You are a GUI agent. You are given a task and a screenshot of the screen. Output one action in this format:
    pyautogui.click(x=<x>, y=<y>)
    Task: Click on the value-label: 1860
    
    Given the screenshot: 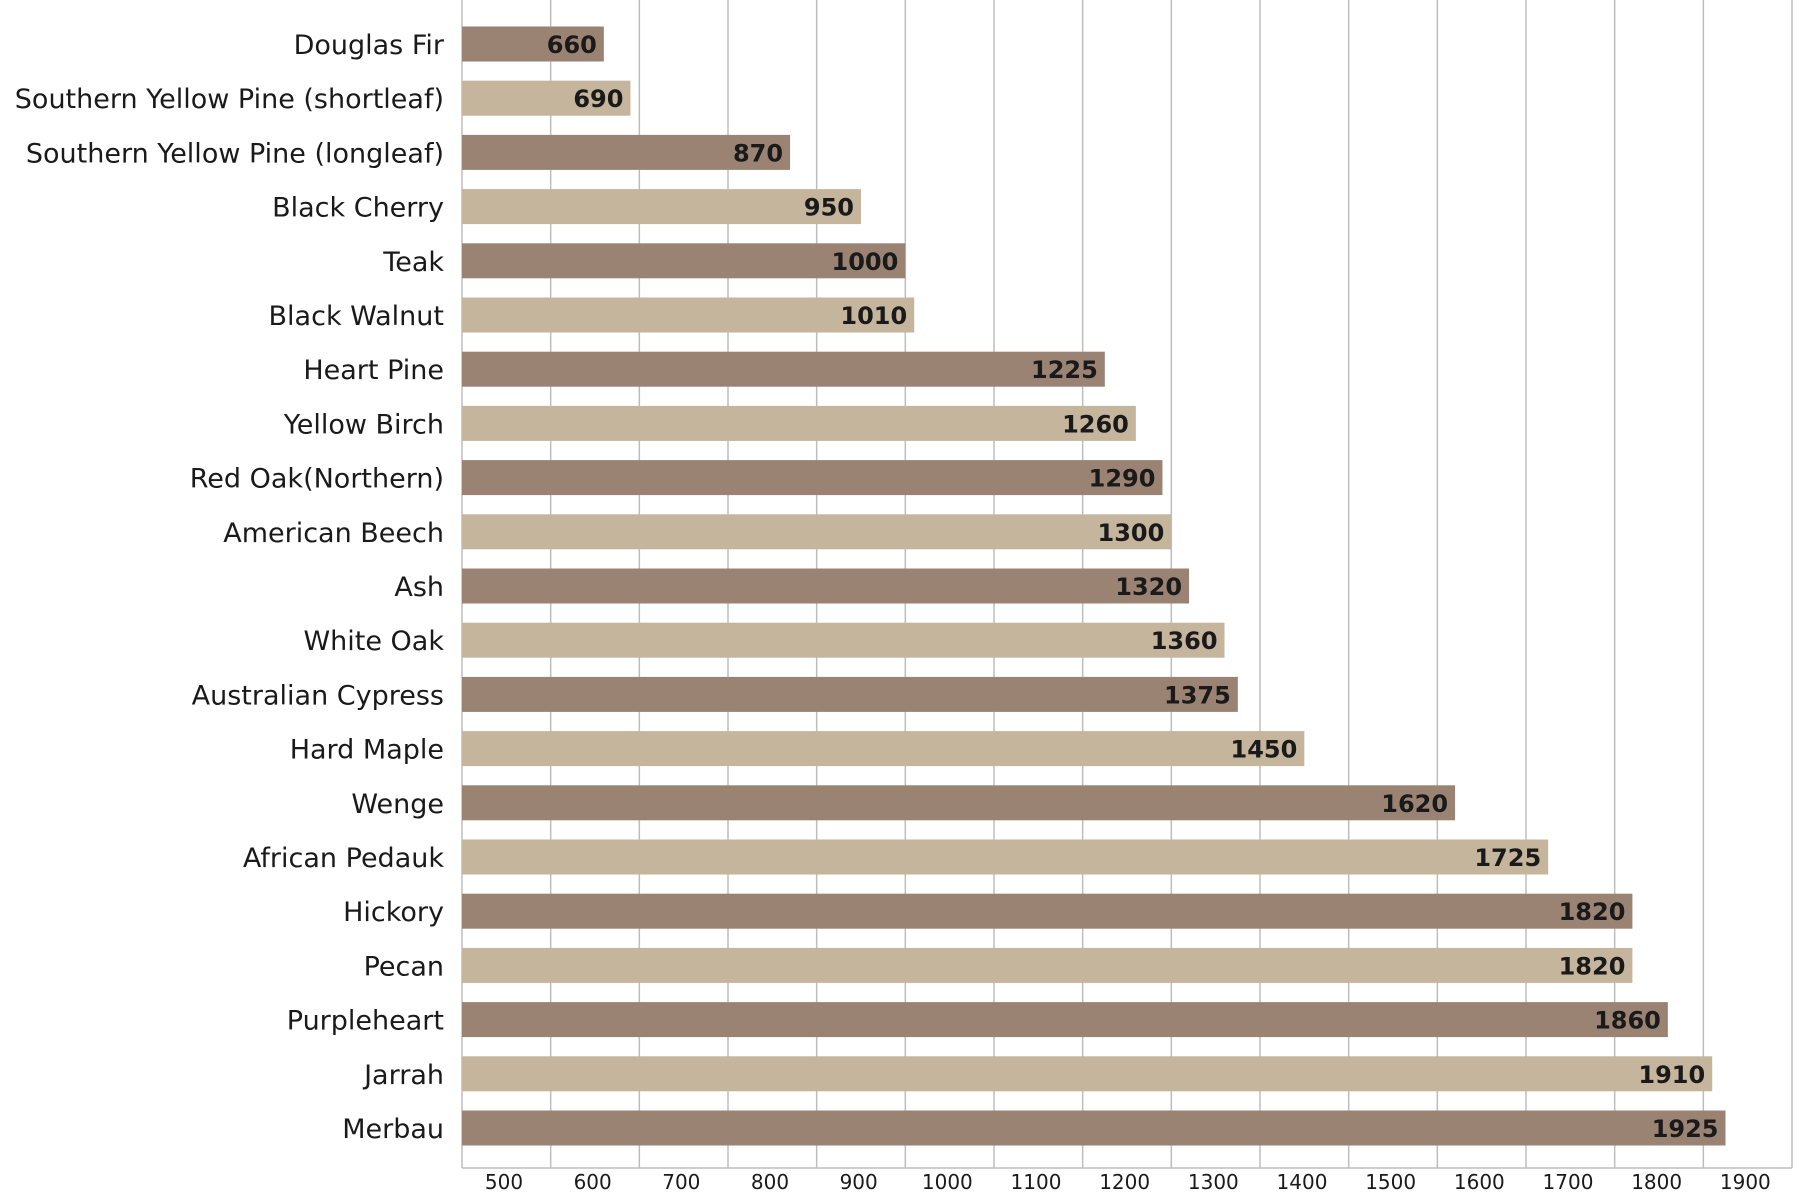 What is the action you would take?
    pyautogui.click(x=1627, y=1021)
    